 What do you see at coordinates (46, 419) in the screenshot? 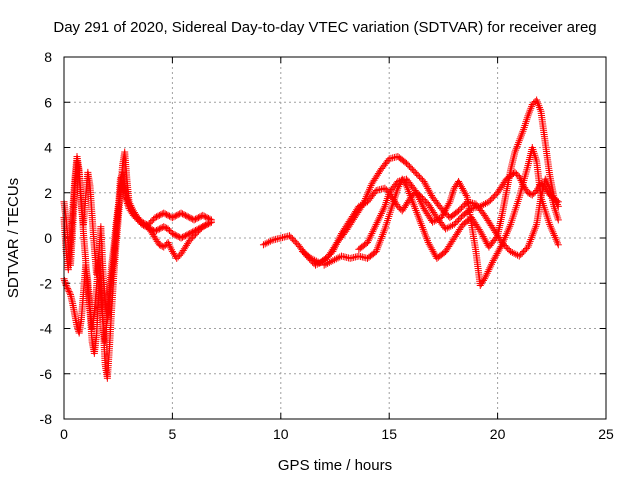
I see `y-tick-label: -8` at bounding box center [46, 419].